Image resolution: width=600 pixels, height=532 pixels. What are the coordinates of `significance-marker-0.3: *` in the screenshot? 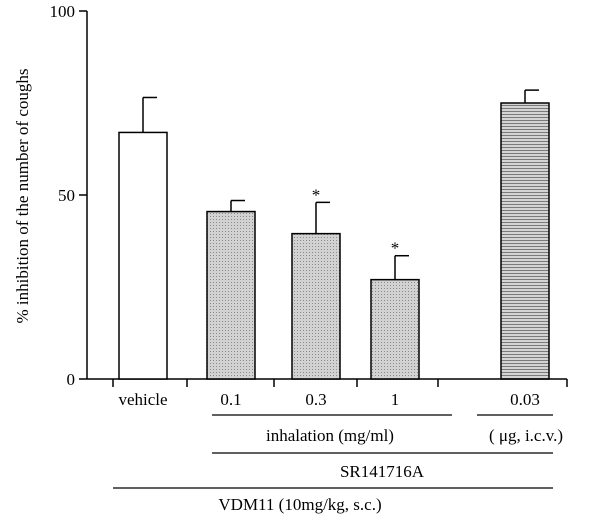 It's located at (316, 194).